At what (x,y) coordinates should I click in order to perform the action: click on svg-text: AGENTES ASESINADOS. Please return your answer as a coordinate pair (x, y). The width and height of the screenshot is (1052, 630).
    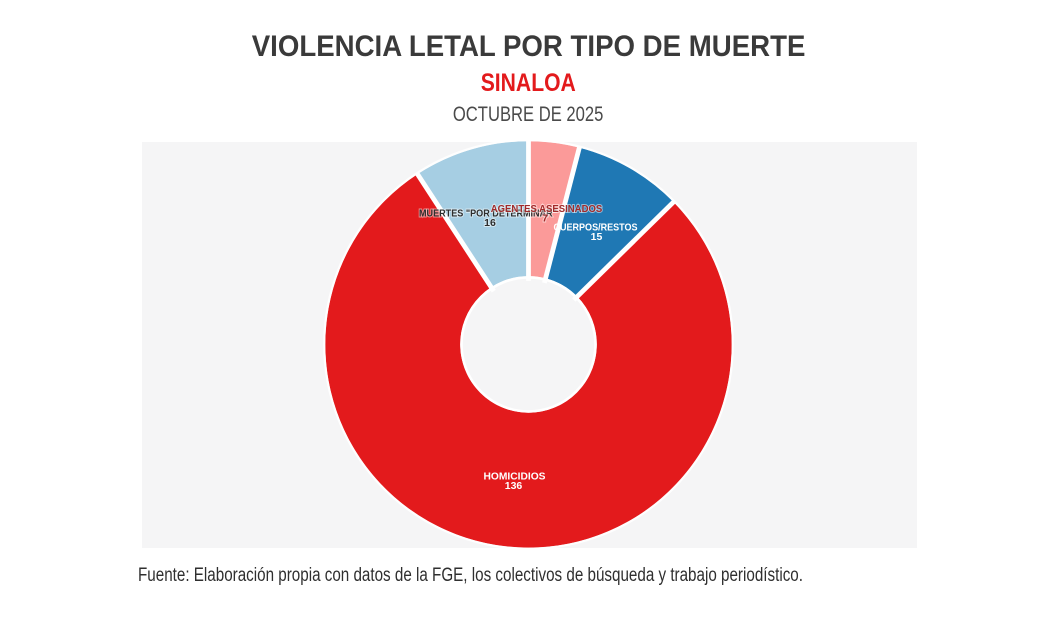
    Looking at the image, I should click on (547, 209).